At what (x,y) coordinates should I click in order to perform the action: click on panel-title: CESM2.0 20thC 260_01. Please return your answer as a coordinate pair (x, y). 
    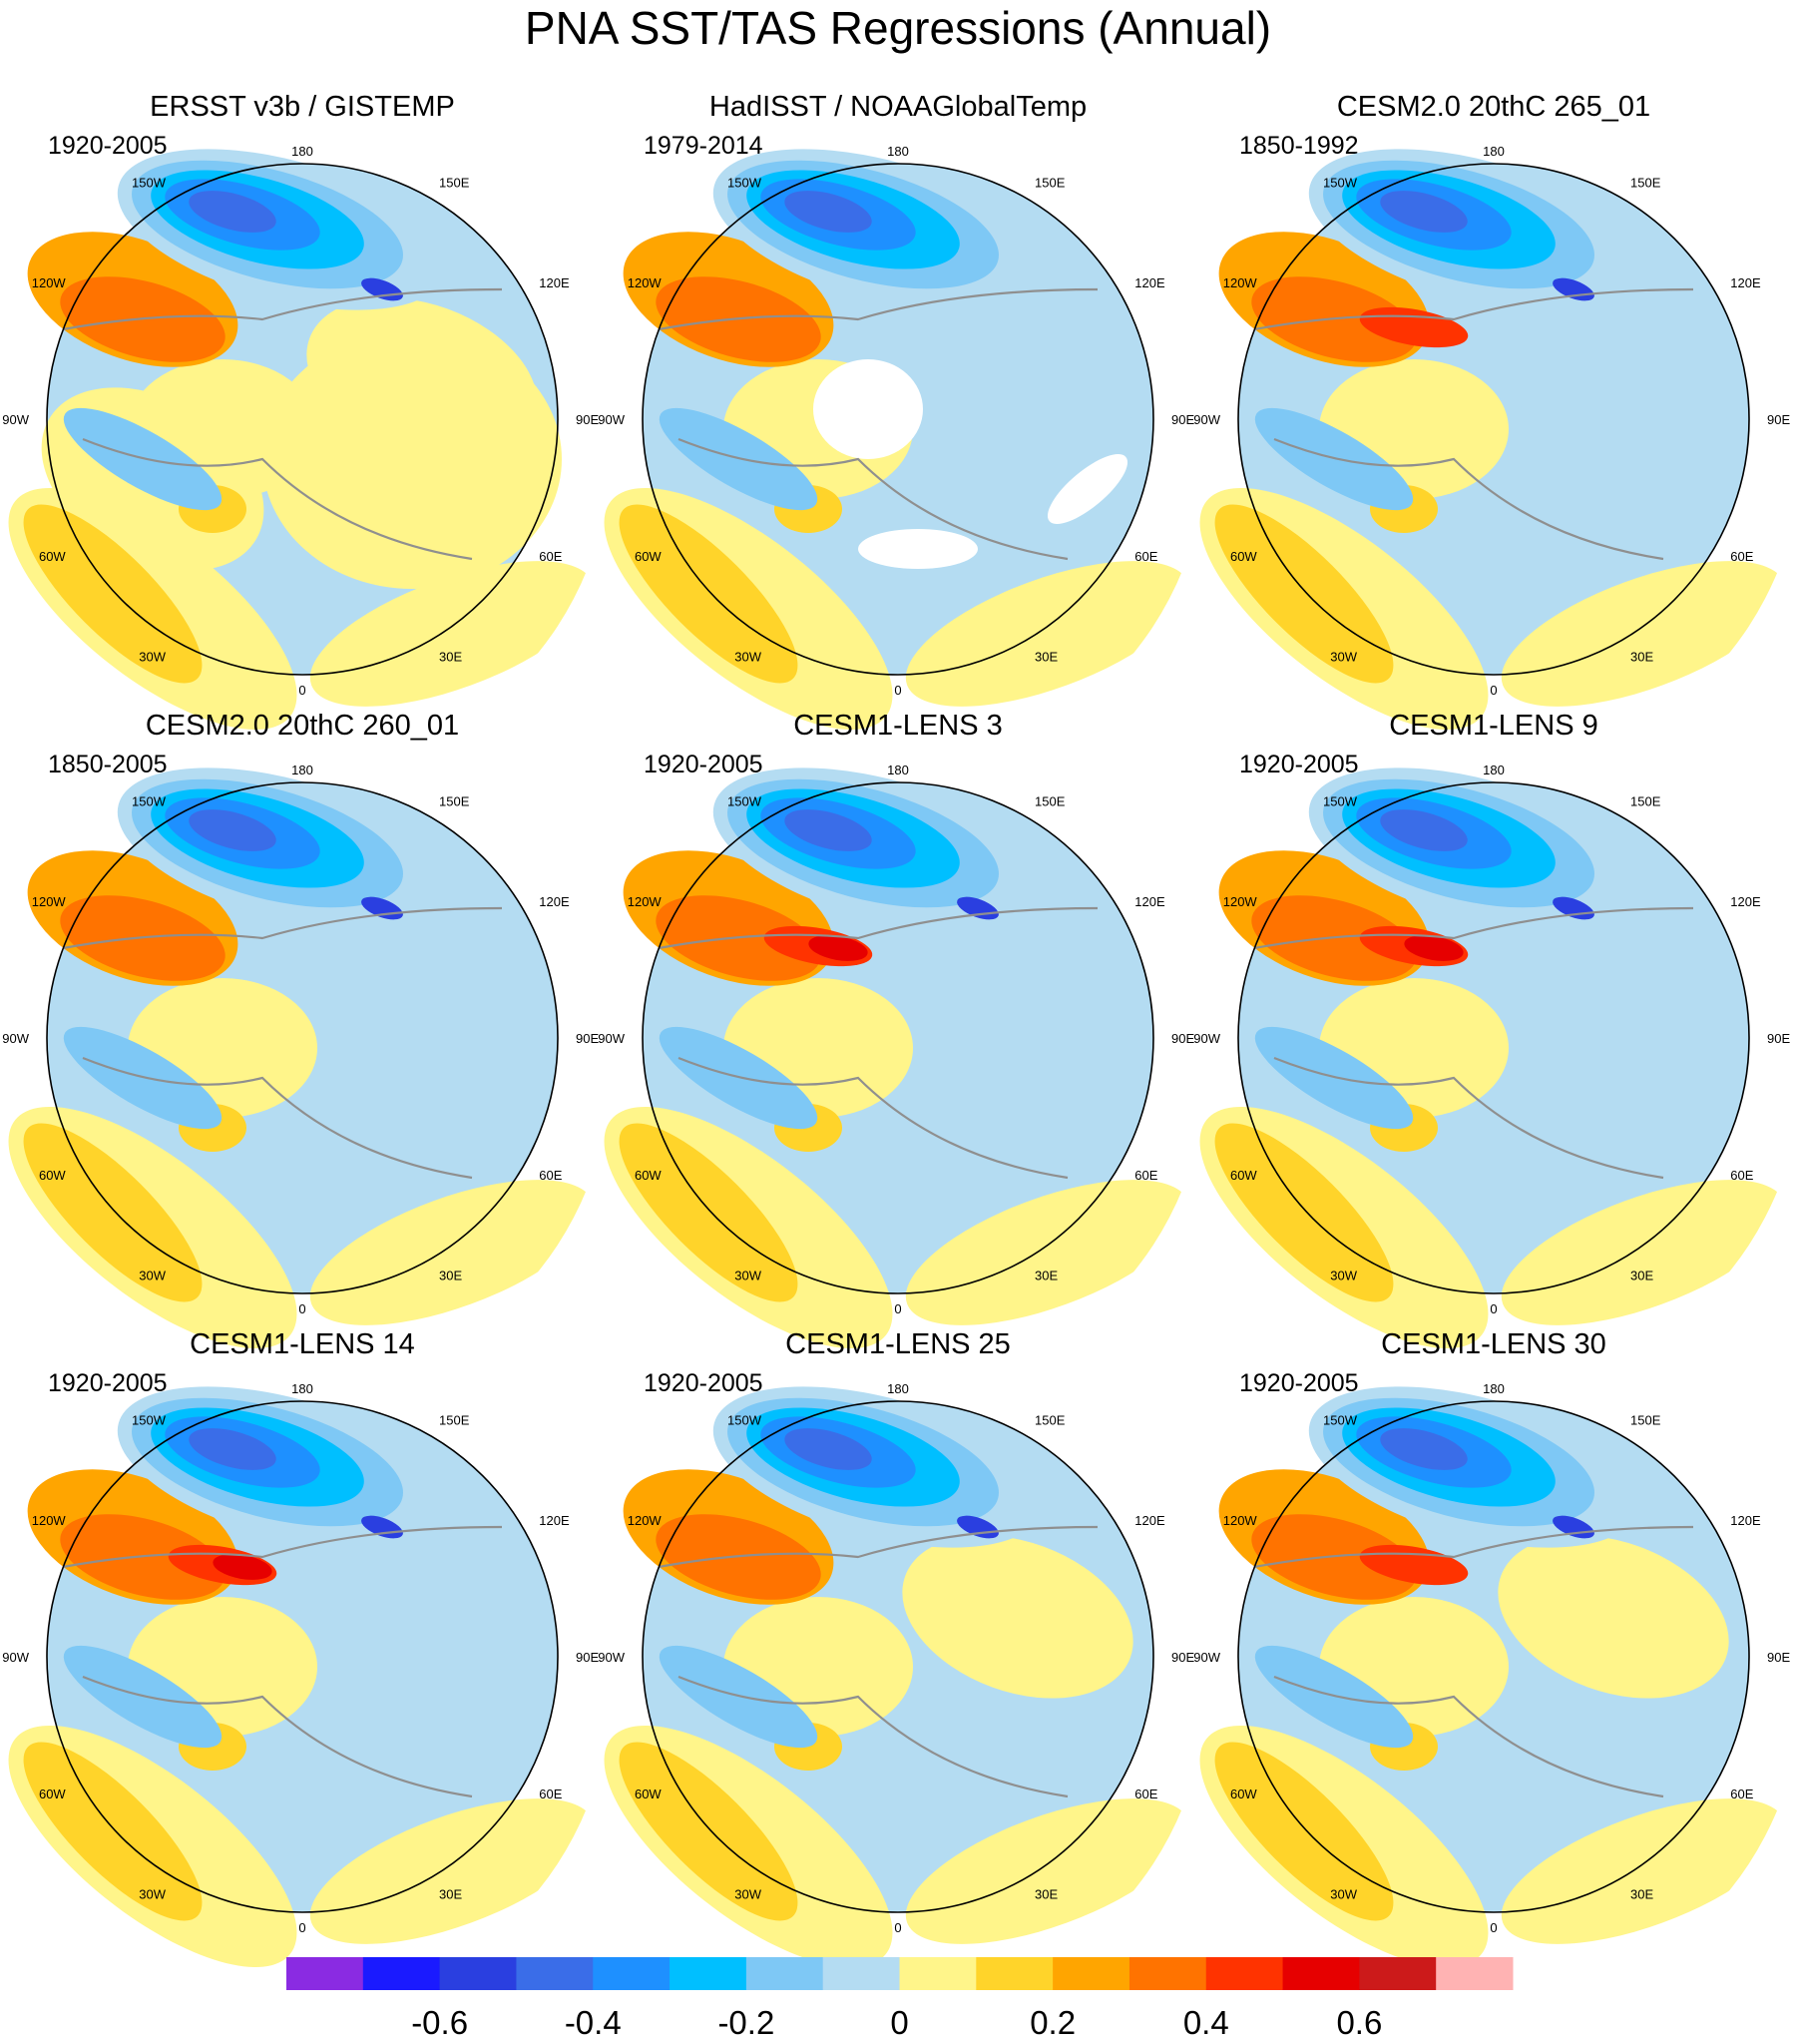
    Looking at the image, I should click on (302, 726).